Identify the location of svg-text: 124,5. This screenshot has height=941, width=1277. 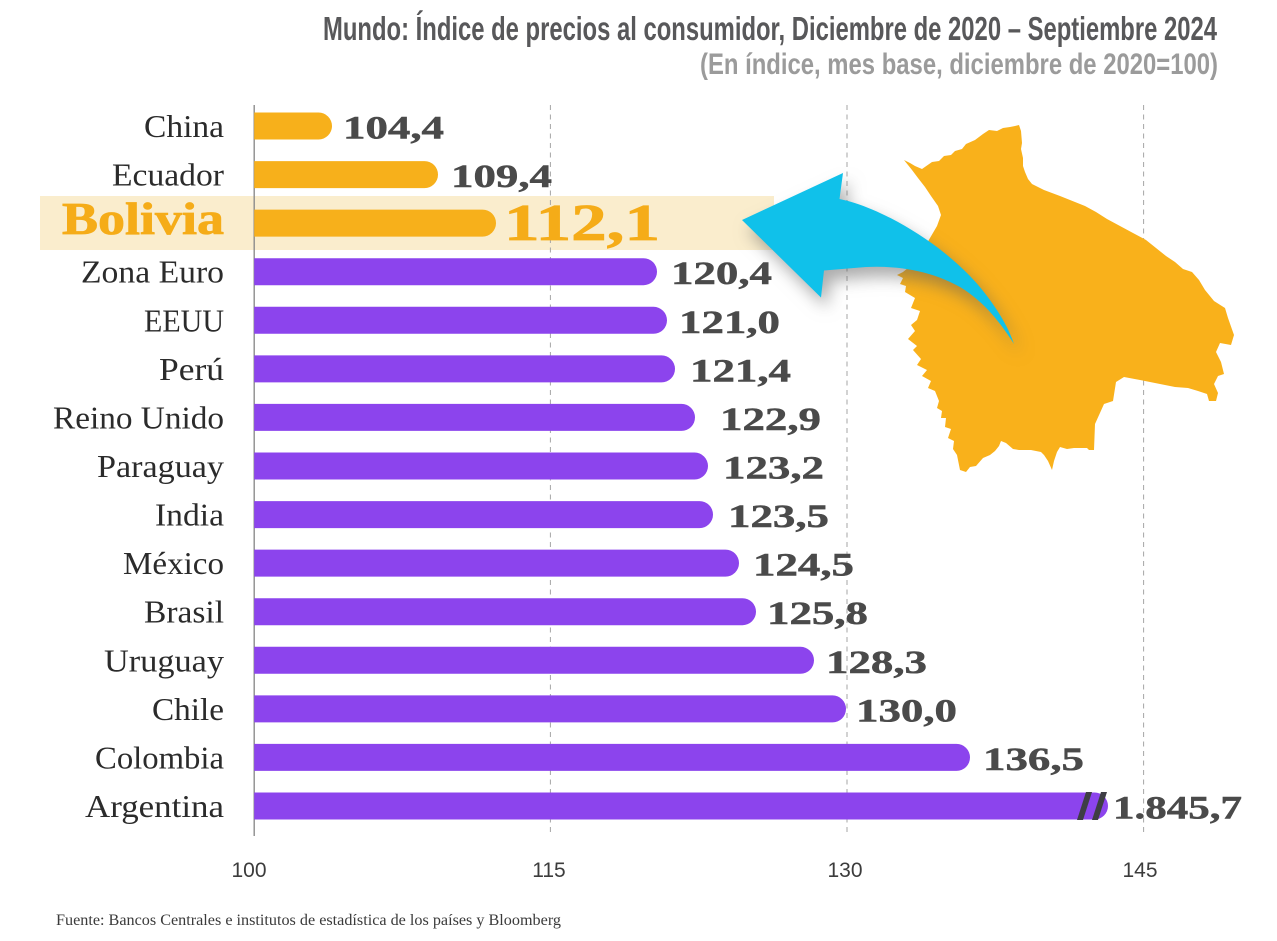
(803, 566).